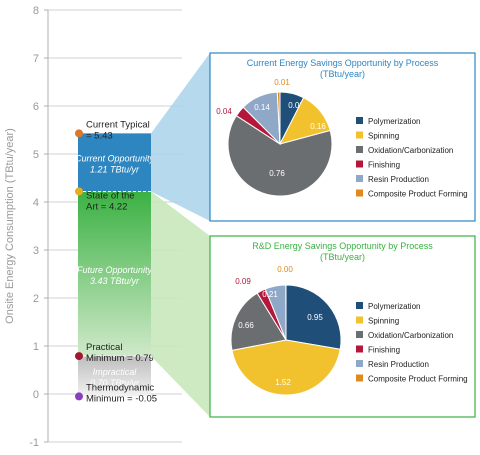  Describe the element at coordinates (104, 347) in the screenshot. I see `level-label-line: Practical` at that location.